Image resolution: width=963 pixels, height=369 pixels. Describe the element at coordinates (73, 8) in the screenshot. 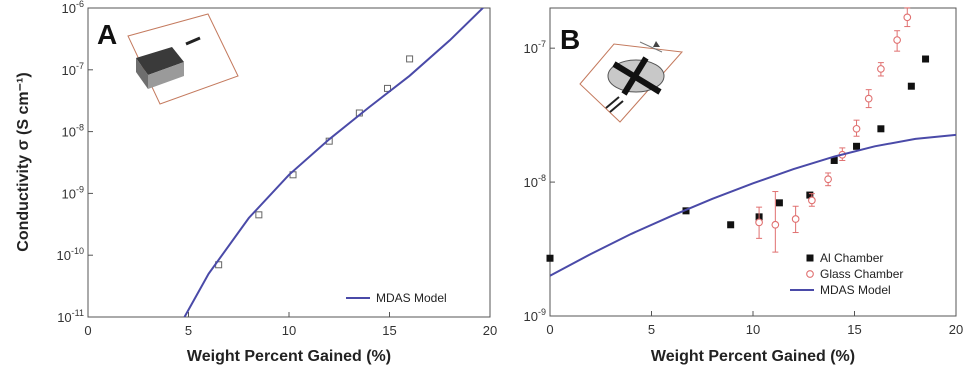

I see `y-tick-label: 10⁻⁶` at that location.